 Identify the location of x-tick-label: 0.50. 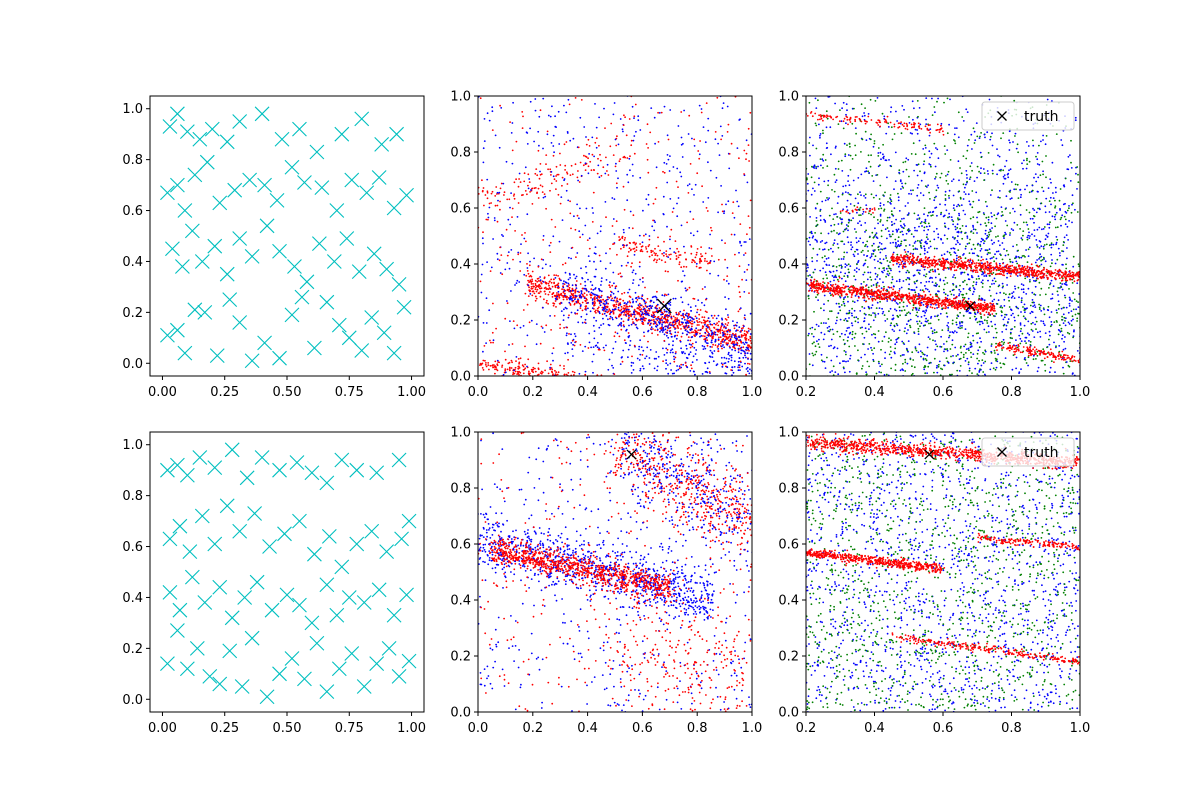
(287, 392).